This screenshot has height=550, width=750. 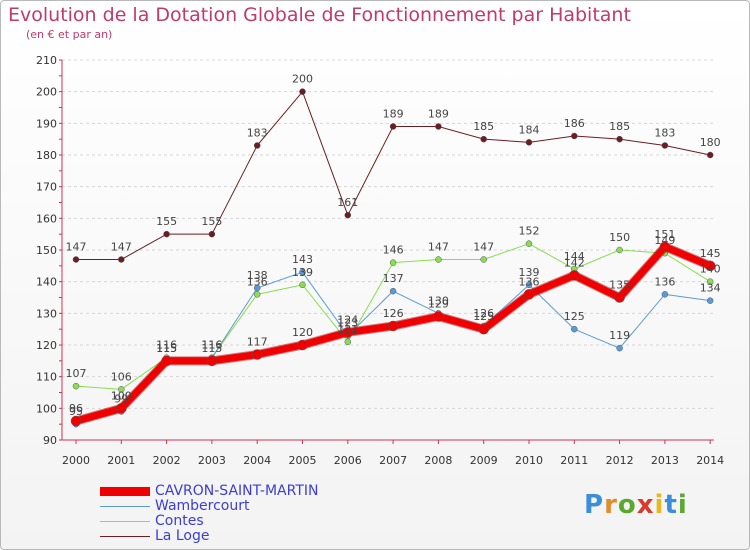 I want to click on data-label: 139, so click(x=302, y=272).